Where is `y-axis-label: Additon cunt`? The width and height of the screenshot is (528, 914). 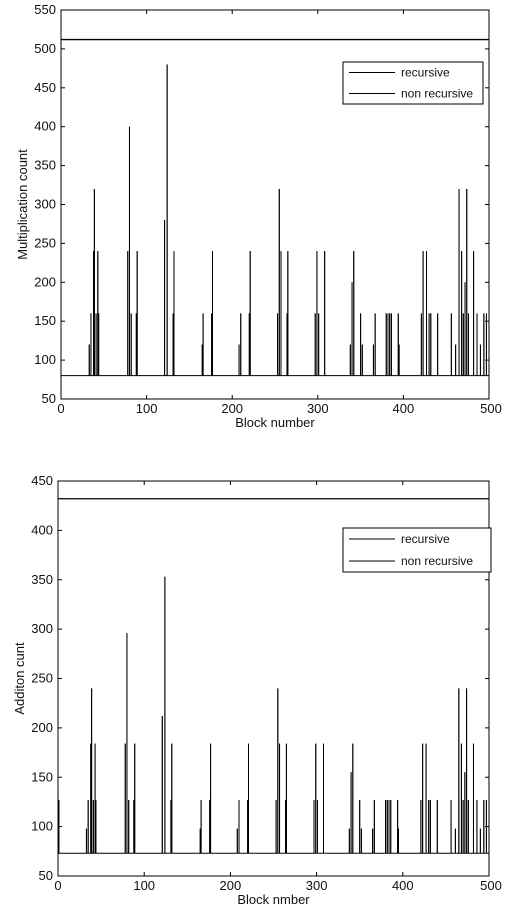
y-axis-label: Additon cunt is located at coordinates (19, 678).